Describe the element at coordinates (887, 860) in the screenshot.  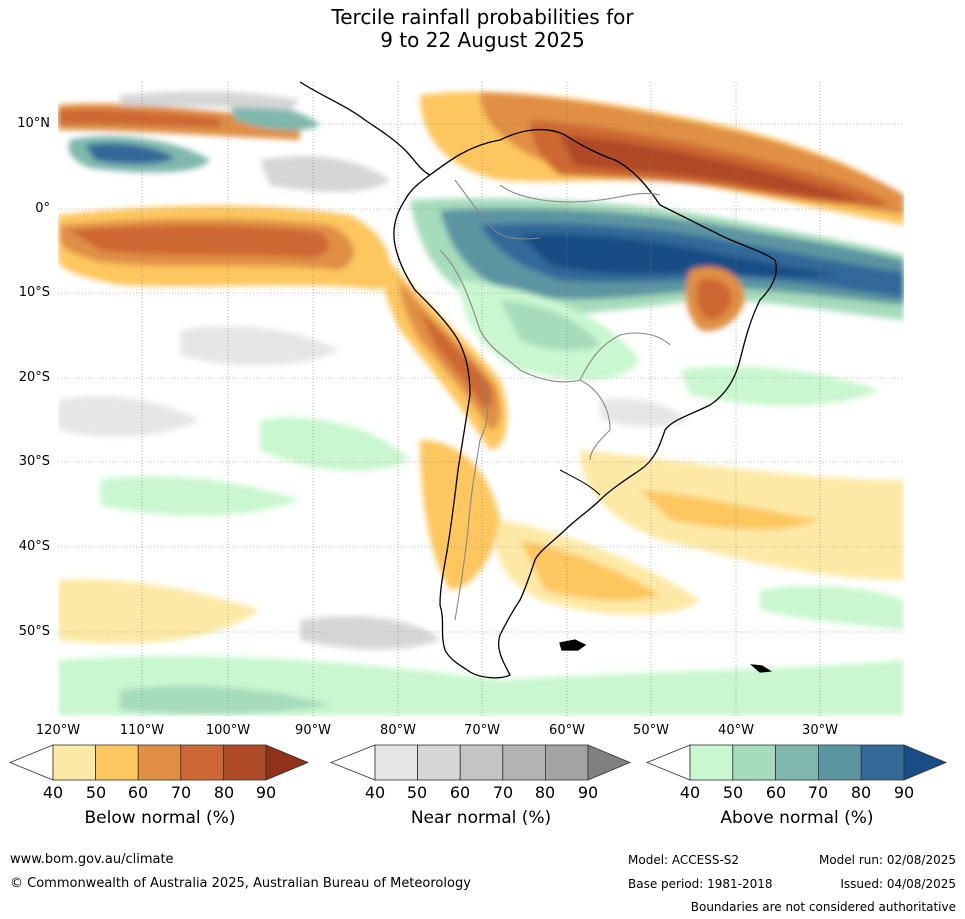
I see `model-run-date: Model run: 02/08/2025` at that location.